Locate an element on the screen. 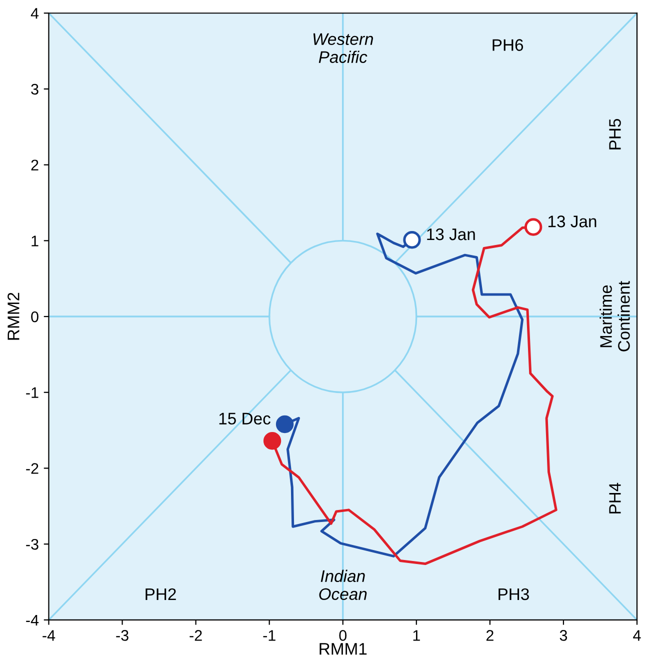  annotation: Western Pacific is located at coordinates (343, 48).